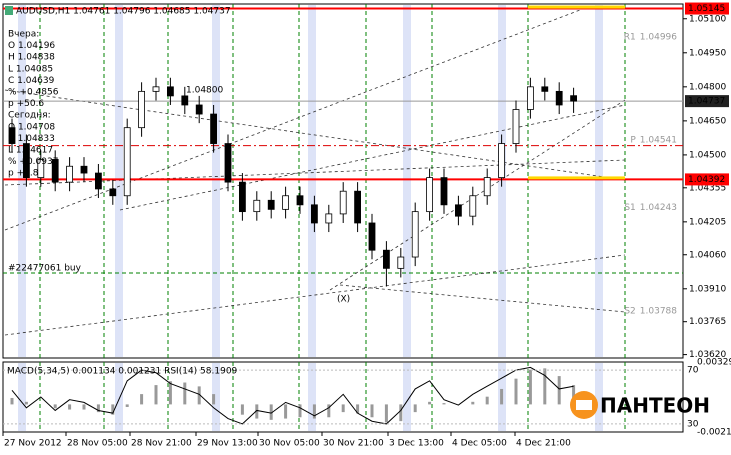  Describe the element at coordinates (45, 269) in the screenshot. I see `order-label: #22477061 buy` at that location.